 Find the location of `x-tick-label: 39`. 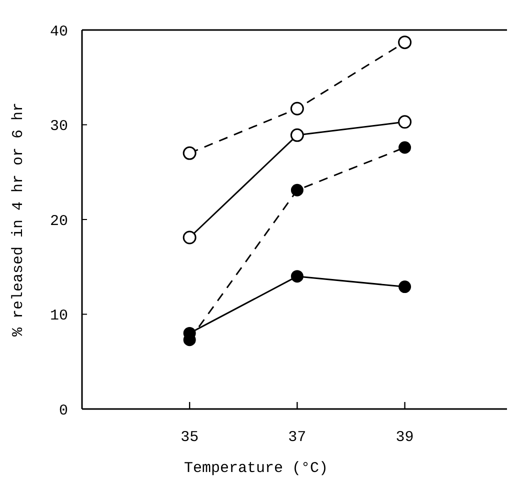

x-tick-label: 39 is located at coordinates (405, 437).